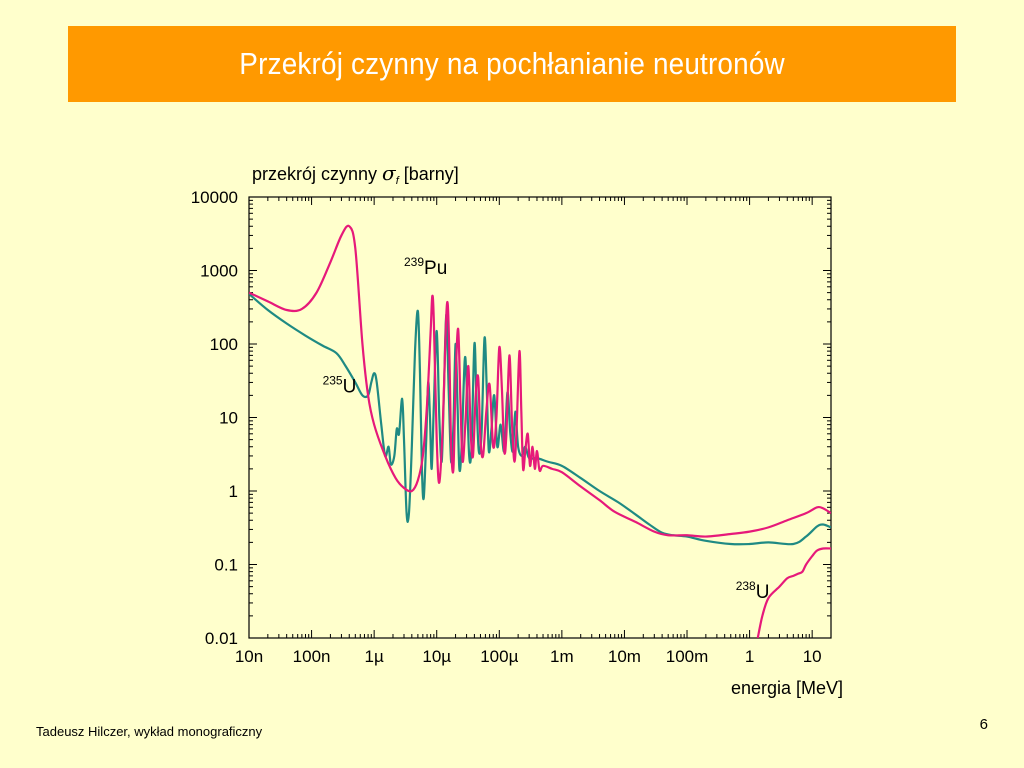  Describe the element at coordinates (753, 591) in the screenshot. I see `series-label-u238: 238U` at that location.